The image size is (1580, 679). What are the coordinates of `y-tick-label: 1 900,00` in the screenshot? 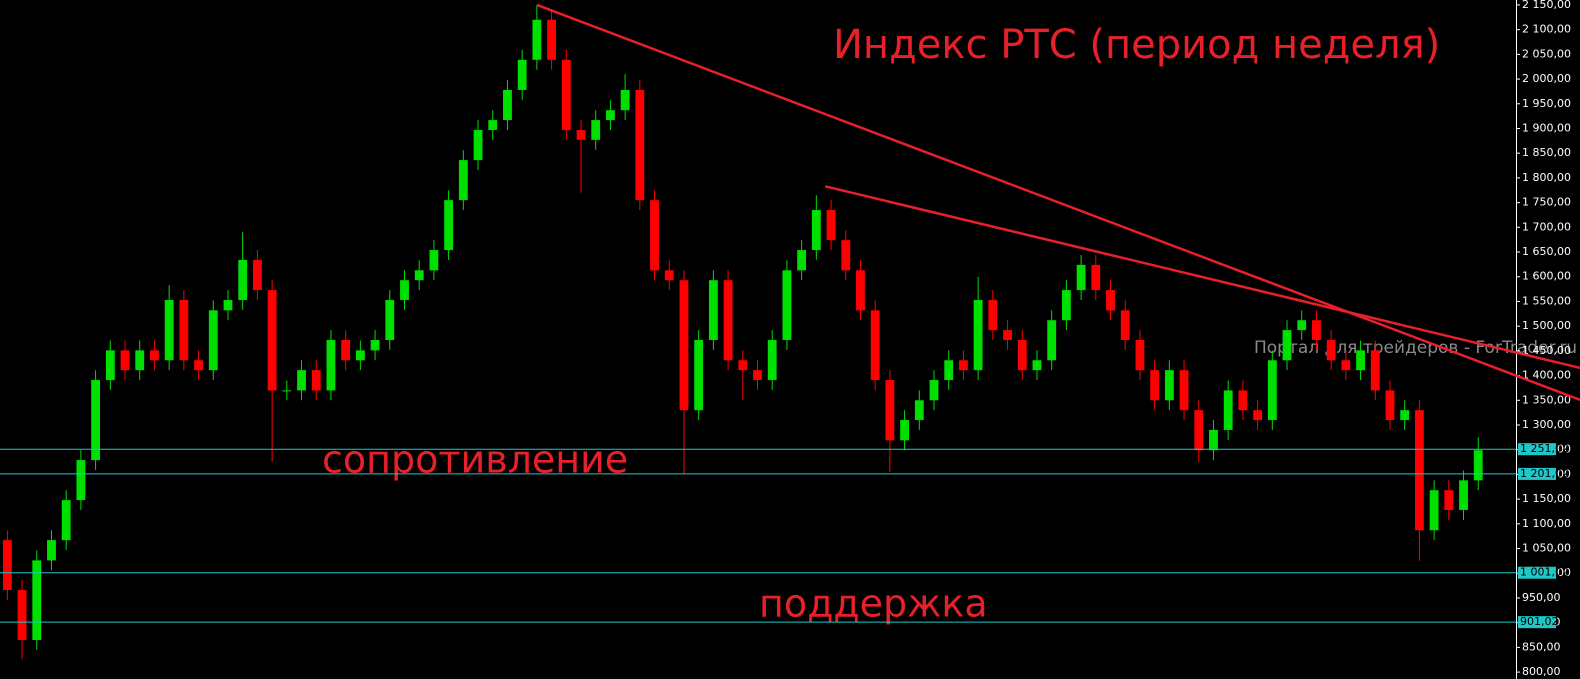 It's located at (1546, 127).